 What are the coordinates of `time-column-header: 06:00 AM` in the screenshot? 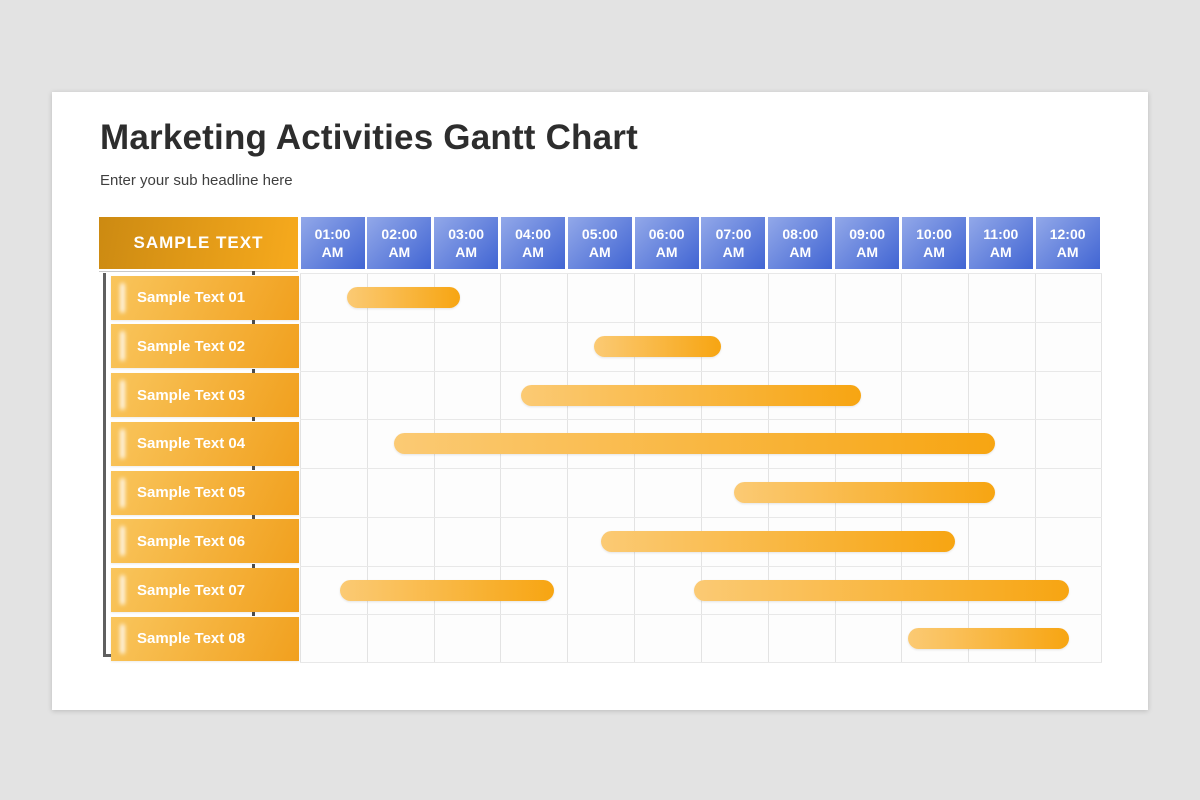 It's located at (666, 243).